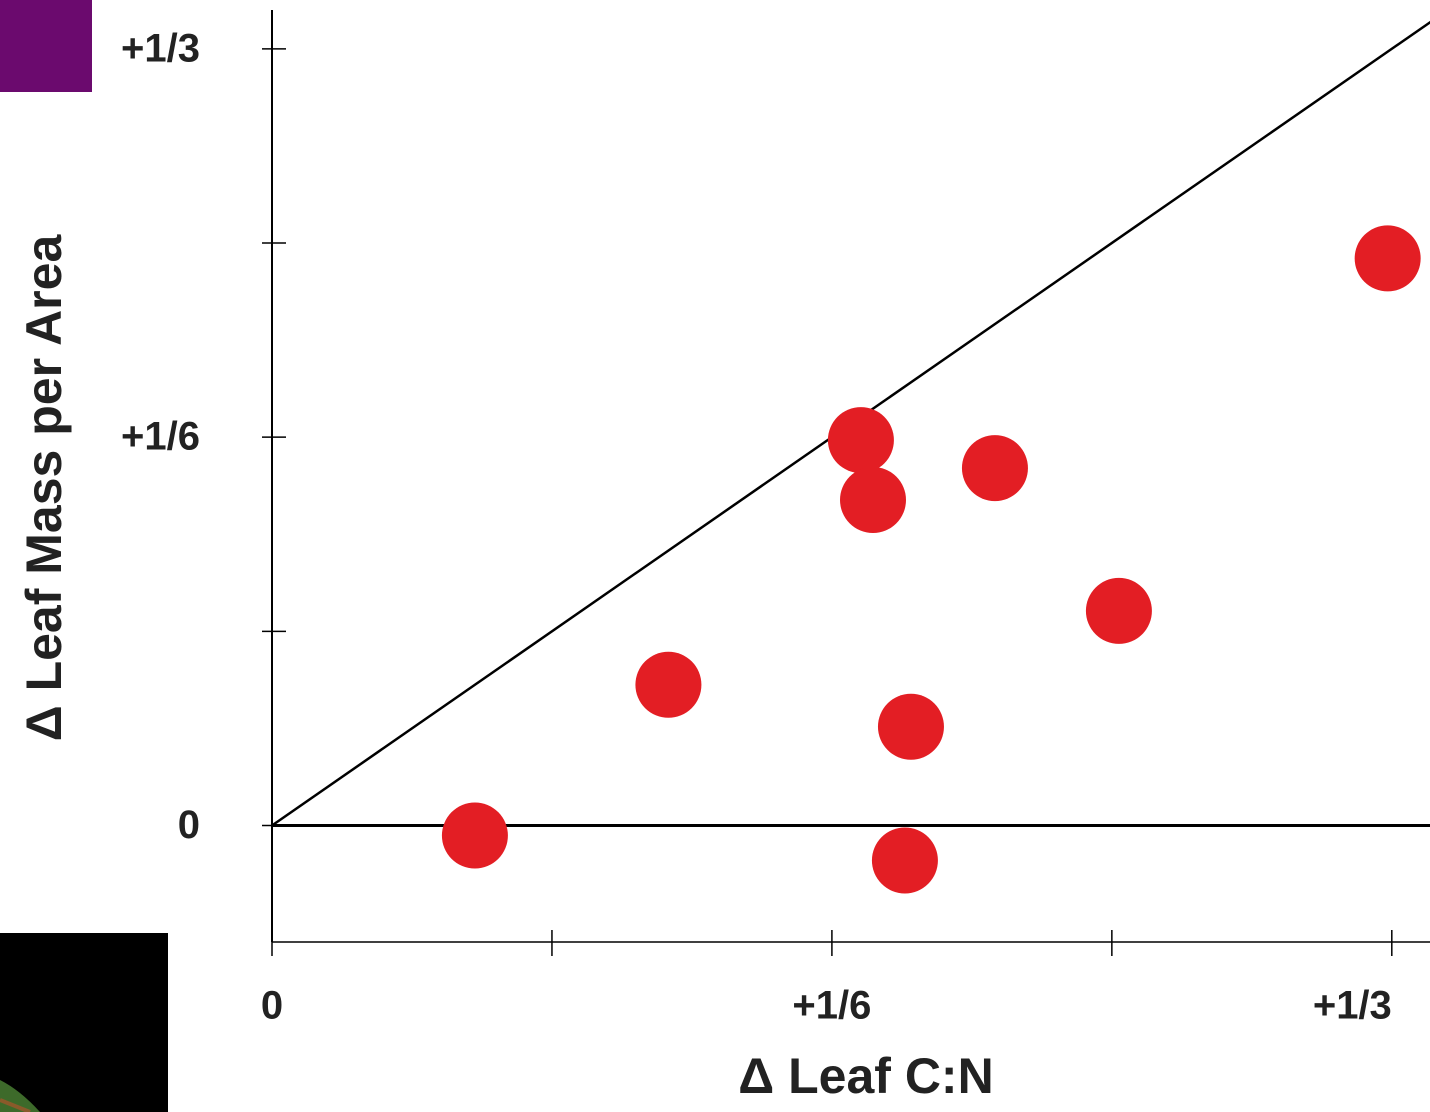 This screenshot has height=1112, width=1430. Describe the element at coordinates (1352, 1006) in the screenshot. I see `x-tick-label: +1/3` at that location.